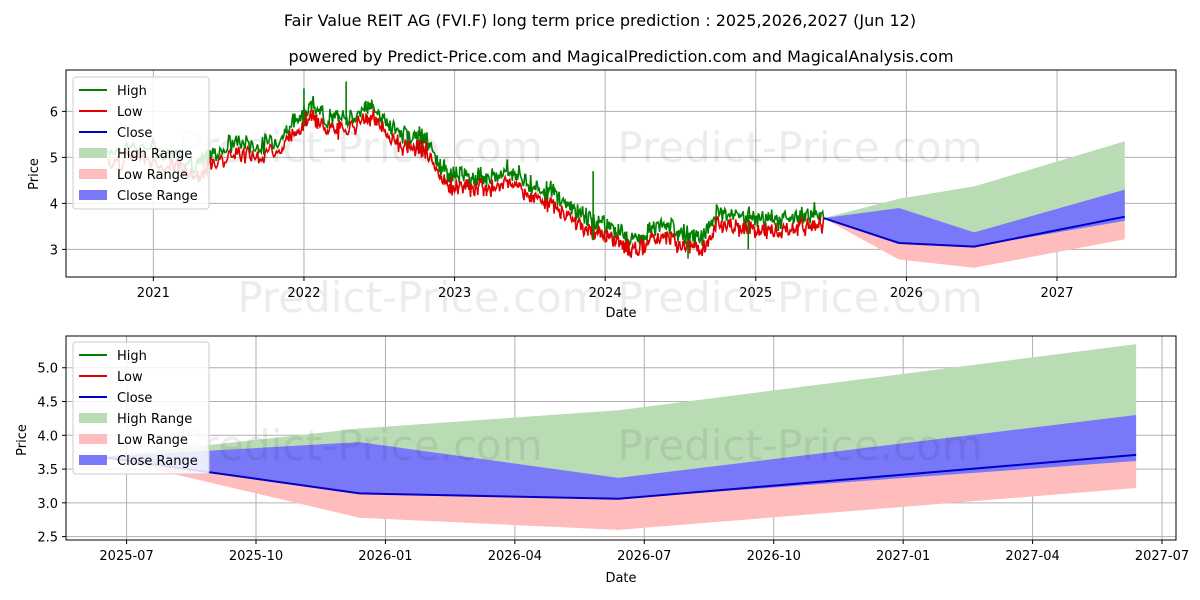 The image size is (1200, 600). I want to click on top-ytick-label: 4, so click(54, 204).